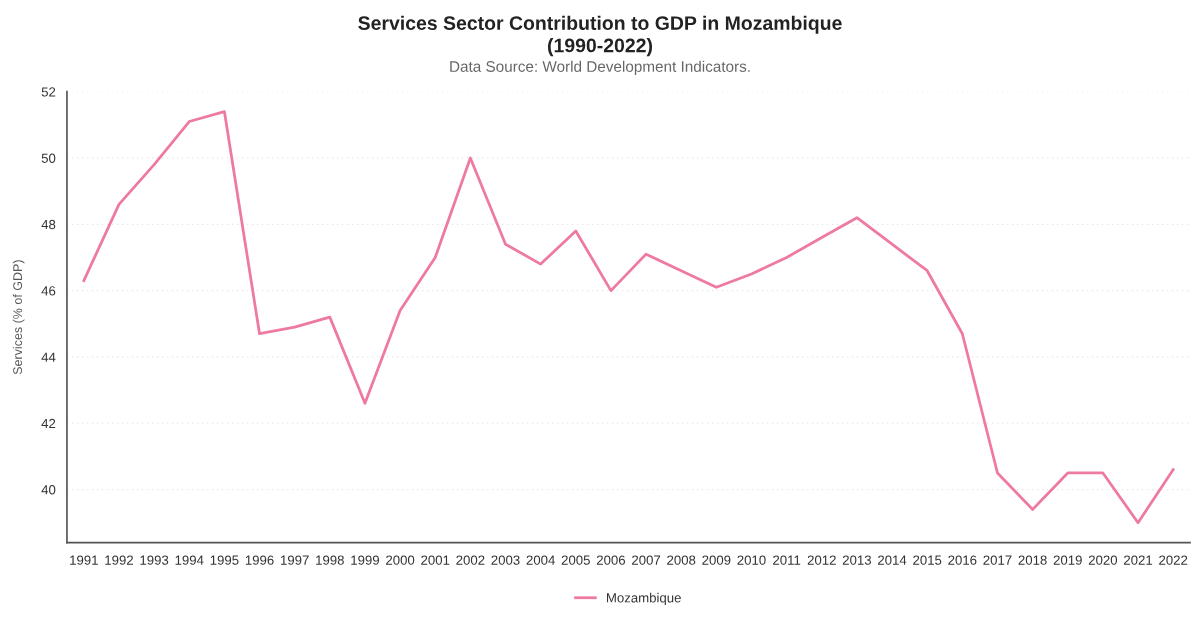  Describe the element at coordinates (154, 560) in the screenshot. I see `x-tick-label: 1993` at that location.